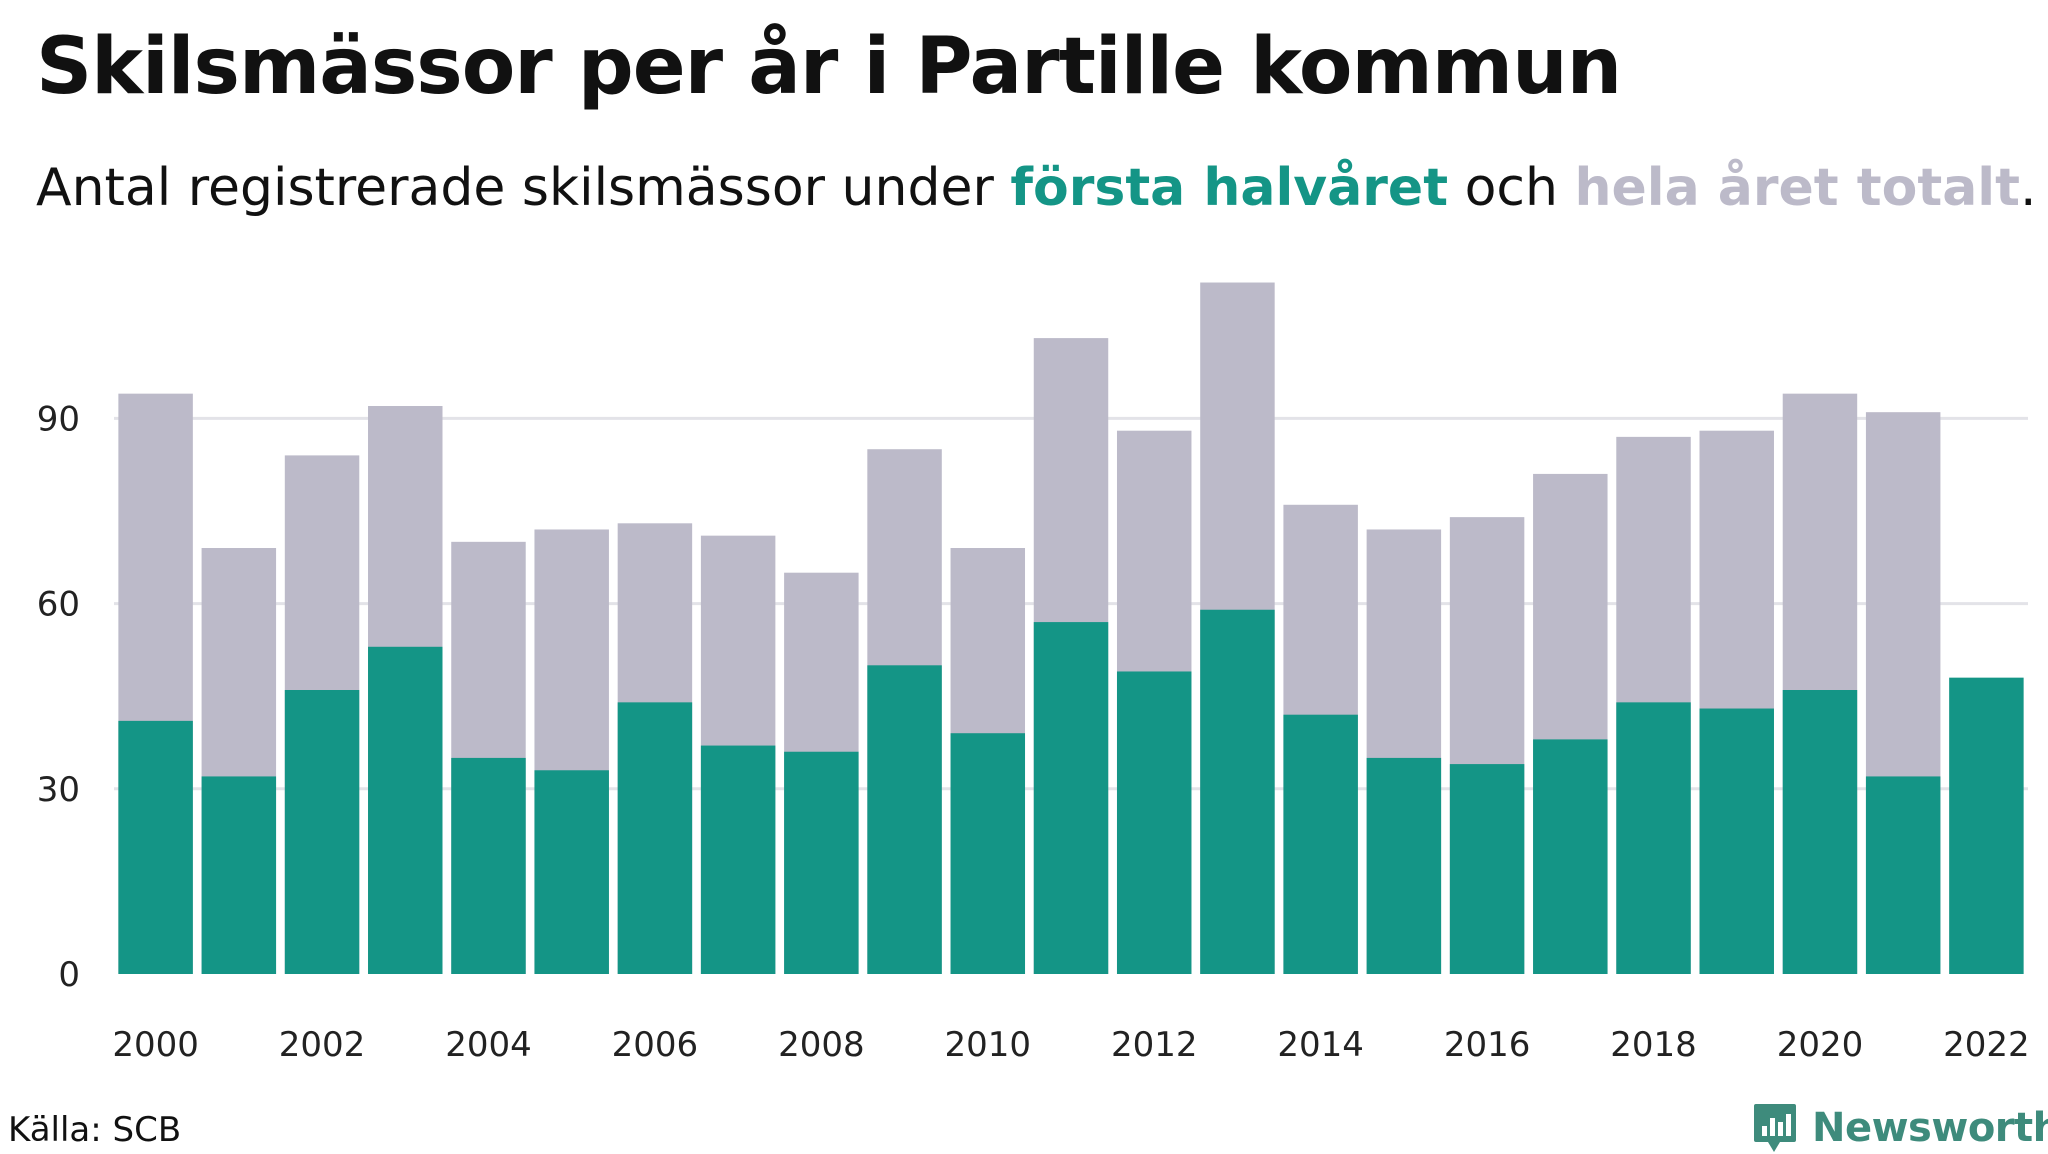  Describe the element at coordinates (1487, 869) in the screenshot. I see `bar-first-half-2016` at that location.